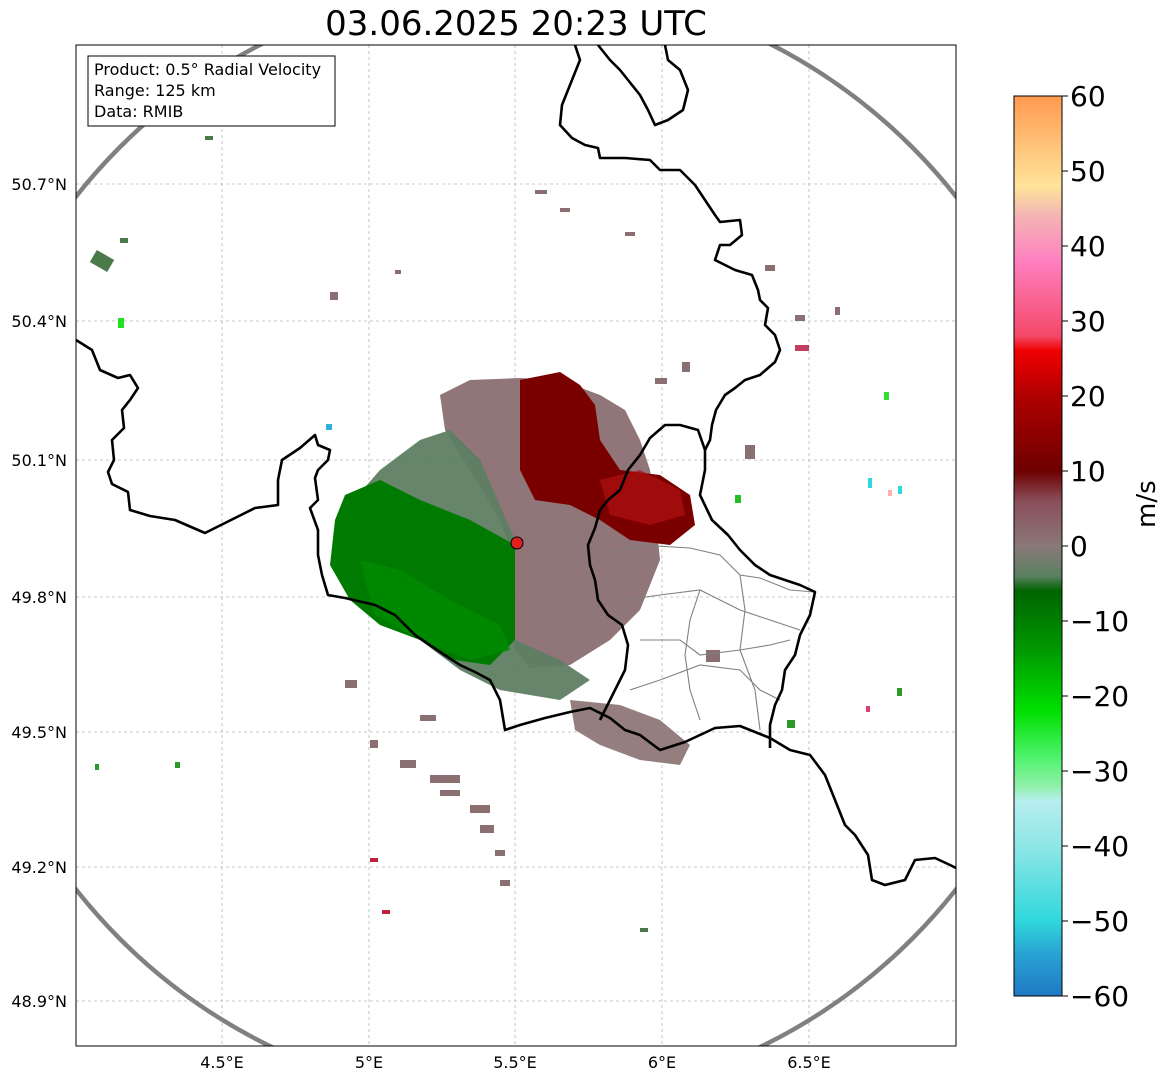 The width and height of the screenshot is (1171, 1081). I want to click on border-belgium-germany-lux, so click(687, 396).